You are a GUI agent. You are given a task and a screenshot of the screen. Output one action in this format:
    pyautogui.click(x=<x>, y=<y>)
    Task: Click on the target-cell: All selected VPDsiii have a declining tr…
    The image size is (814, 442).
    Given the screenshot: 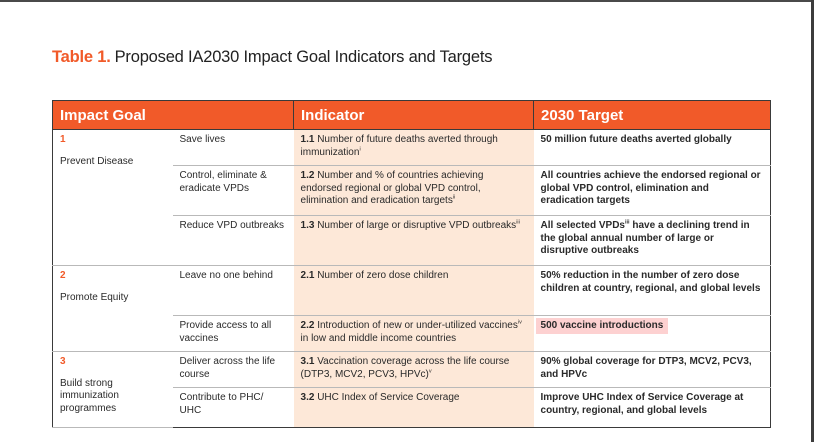 What is the action you would take?
    pyautogui.click(x=652, y=240)
    